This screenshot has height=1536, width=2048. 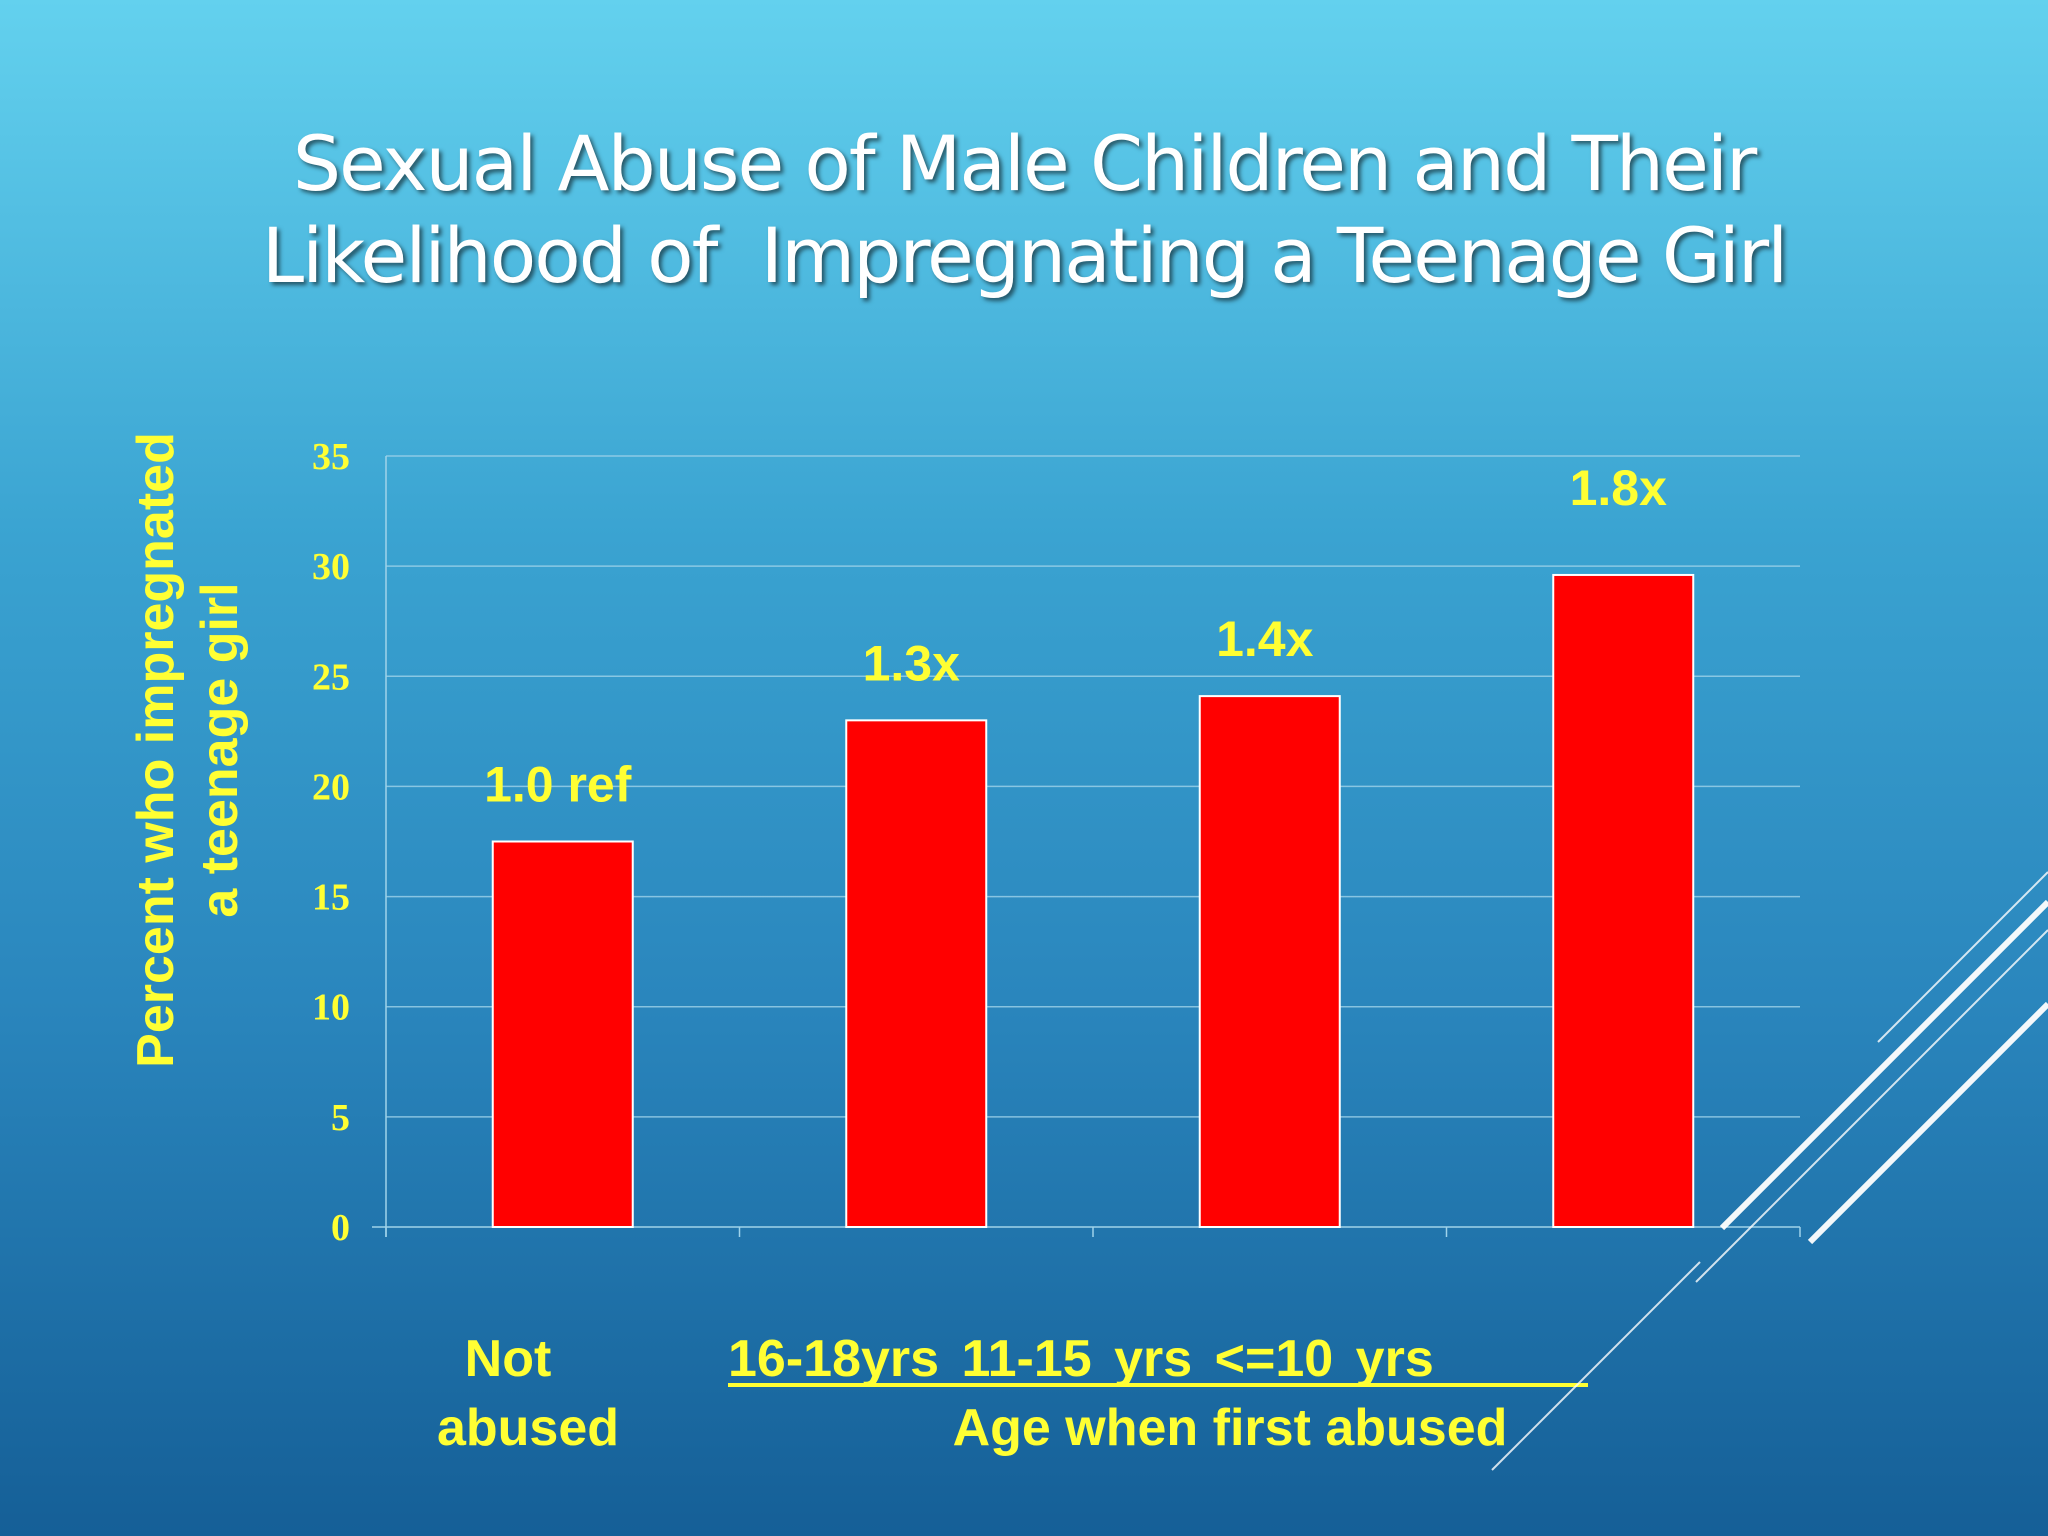 What do you see at coordinates (528, 1428) in the screenshot?
I see `x-label-abused: abused` at bounding box center [528, 1428].